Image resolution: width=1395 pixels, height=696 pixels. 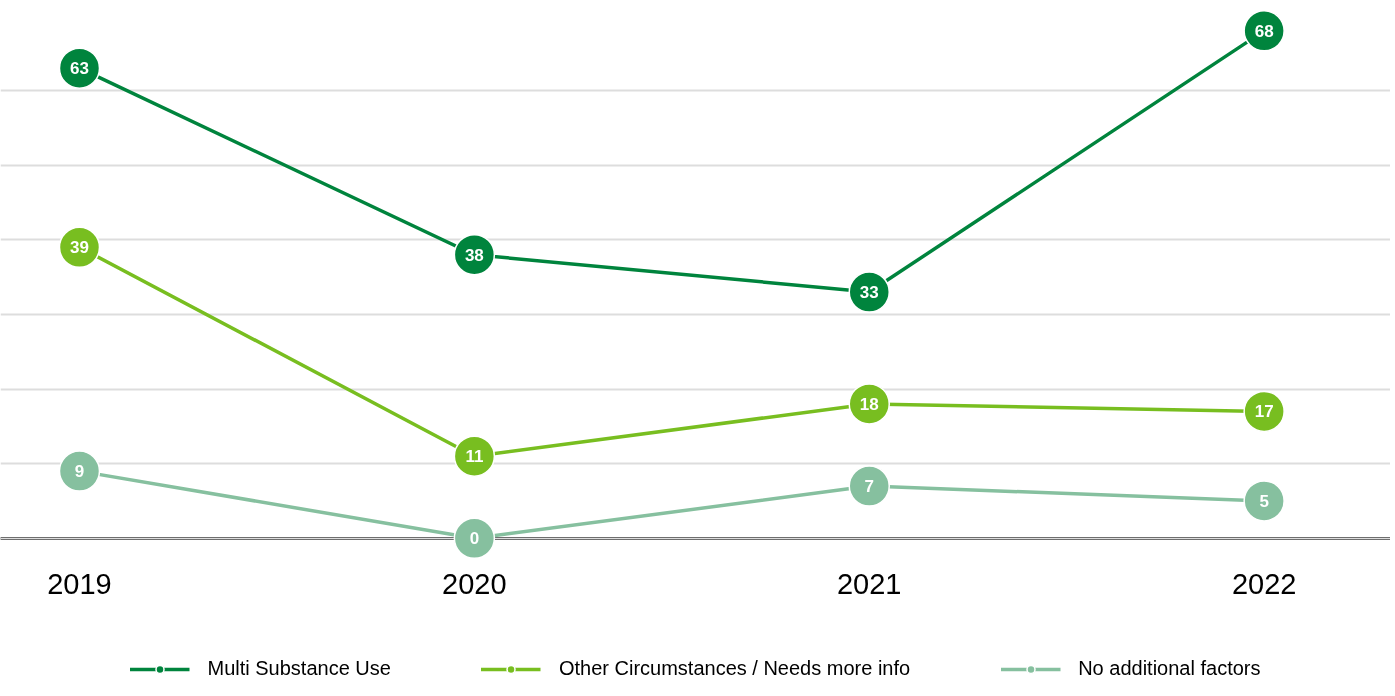 What do you see at coordinates (79, 69) in the screenshot?
I see `data-label: 63` at bounding box center [79, 69].